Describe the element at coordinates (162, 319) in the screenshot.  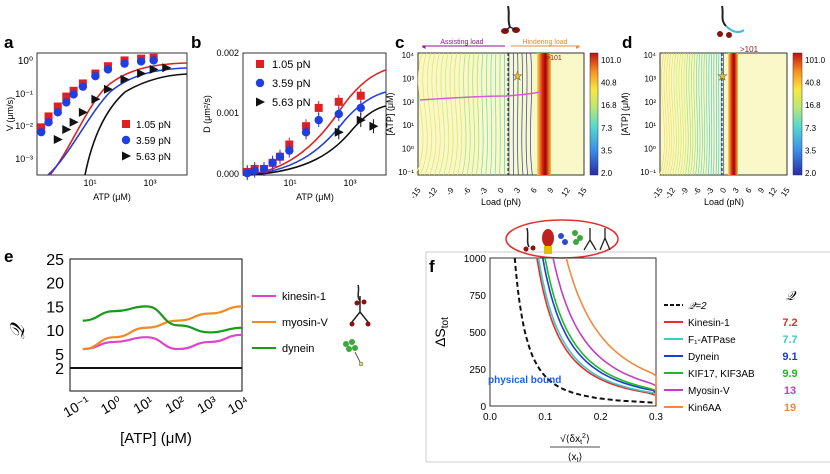
I see `series-line` at that location.